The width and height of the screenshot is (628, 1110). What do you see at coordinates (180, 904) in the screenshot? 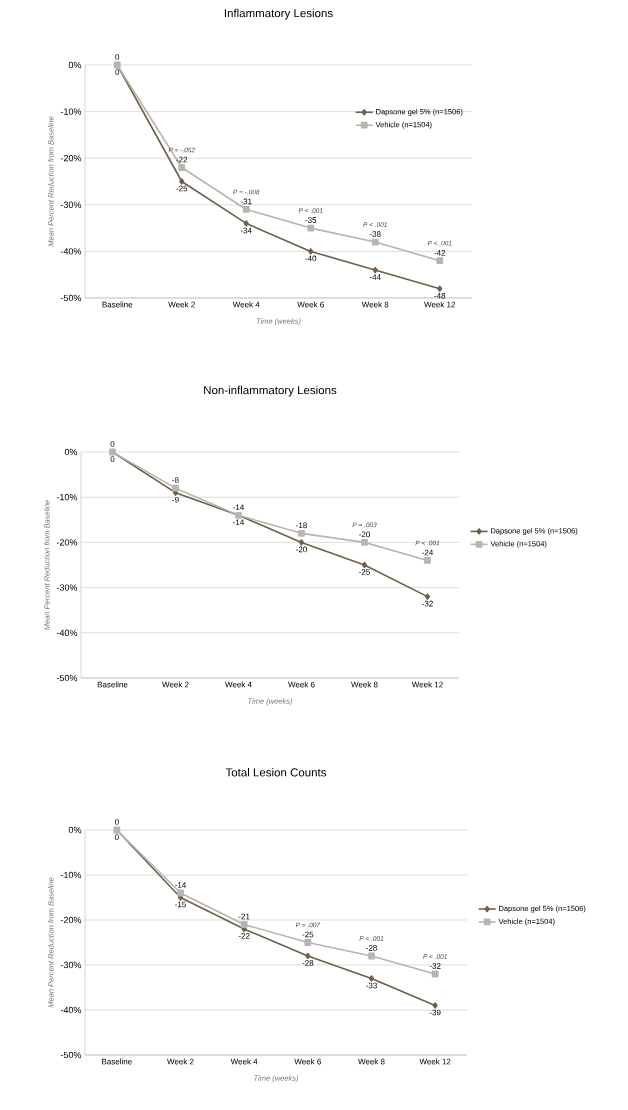
I see `data-label: -15` at bounding box center [180, 904].